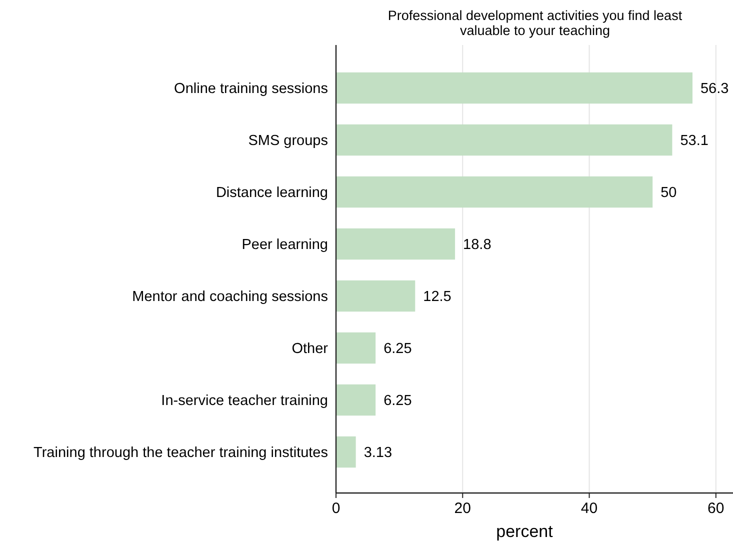  I want to click on data-label: 50, so click(668, 193).